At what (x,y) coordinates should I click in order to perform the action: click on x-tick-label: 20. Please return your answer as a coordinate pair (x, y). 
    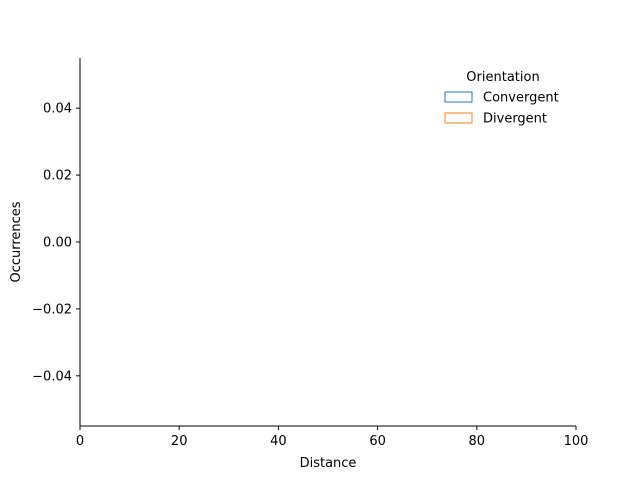
    Looking at the image, I should click on (179, 441).